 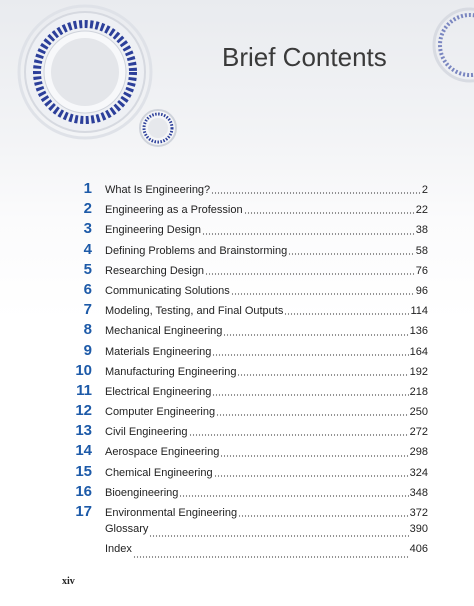 What do you see at coordinates (87, 269) in the screenshot?
I see `chapter-number: 5` at bounding box center [87, 269].